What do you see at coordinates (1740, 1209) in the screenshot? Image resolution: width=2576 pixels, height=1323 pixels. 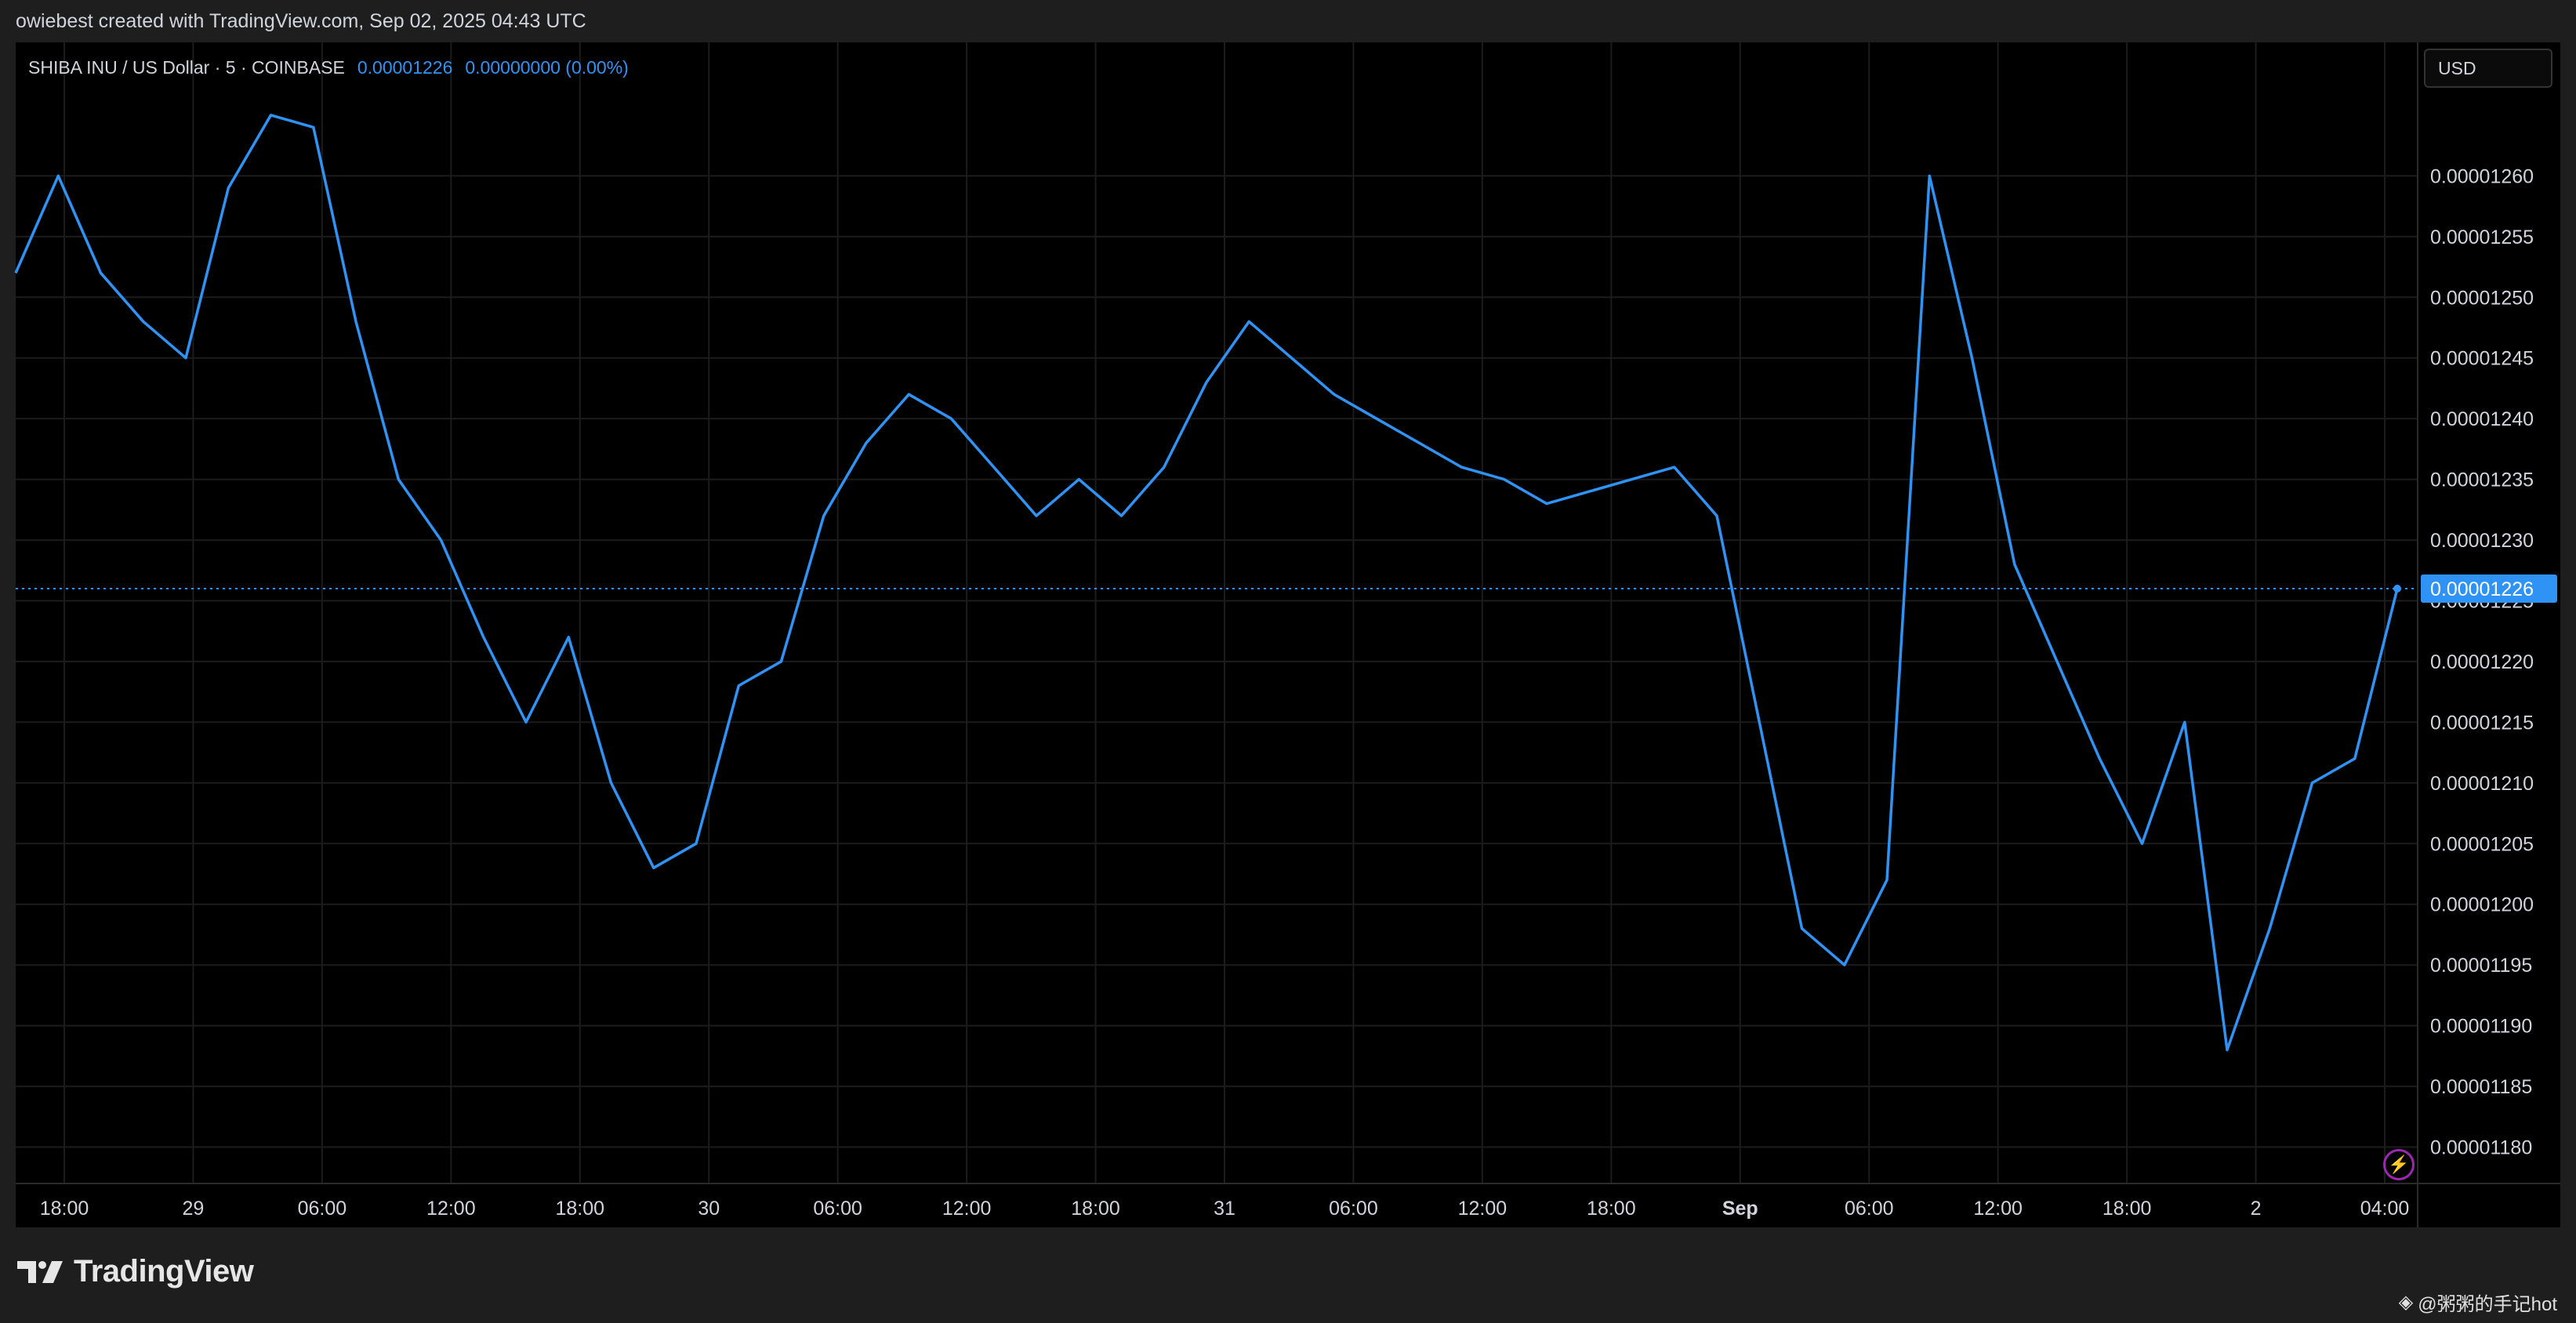 I see `x-tick-label: Sep` at bounding box center [1740, 1209].